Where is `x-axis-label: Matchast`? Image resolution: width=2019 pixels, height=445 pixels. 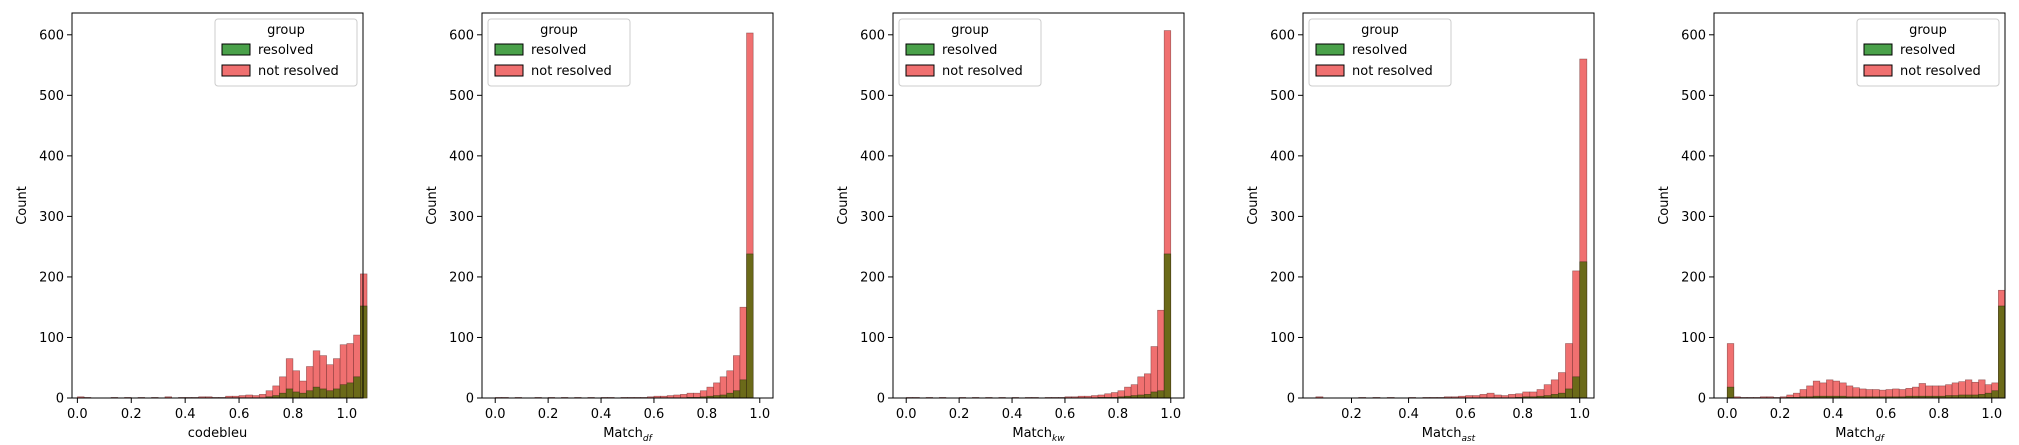 x-axis-label: Matchast is located at coordinates (1449, 435).